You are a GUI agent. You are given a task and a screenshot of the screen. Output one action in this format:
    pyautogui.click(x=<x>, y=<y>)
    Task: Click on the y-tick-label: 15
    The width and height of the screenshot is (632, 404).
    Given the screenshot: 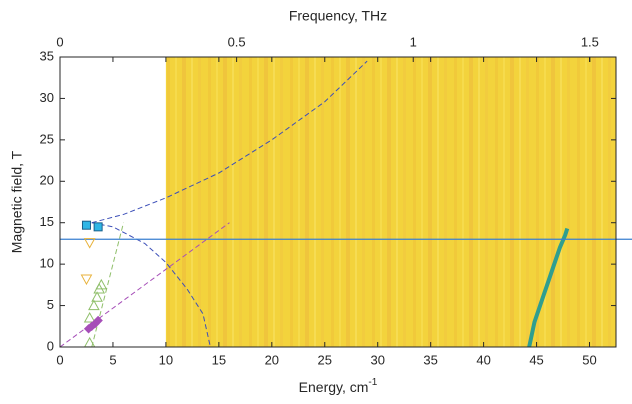 What is the action you would take?
    pyautogui.click(x=47, y=221)
    